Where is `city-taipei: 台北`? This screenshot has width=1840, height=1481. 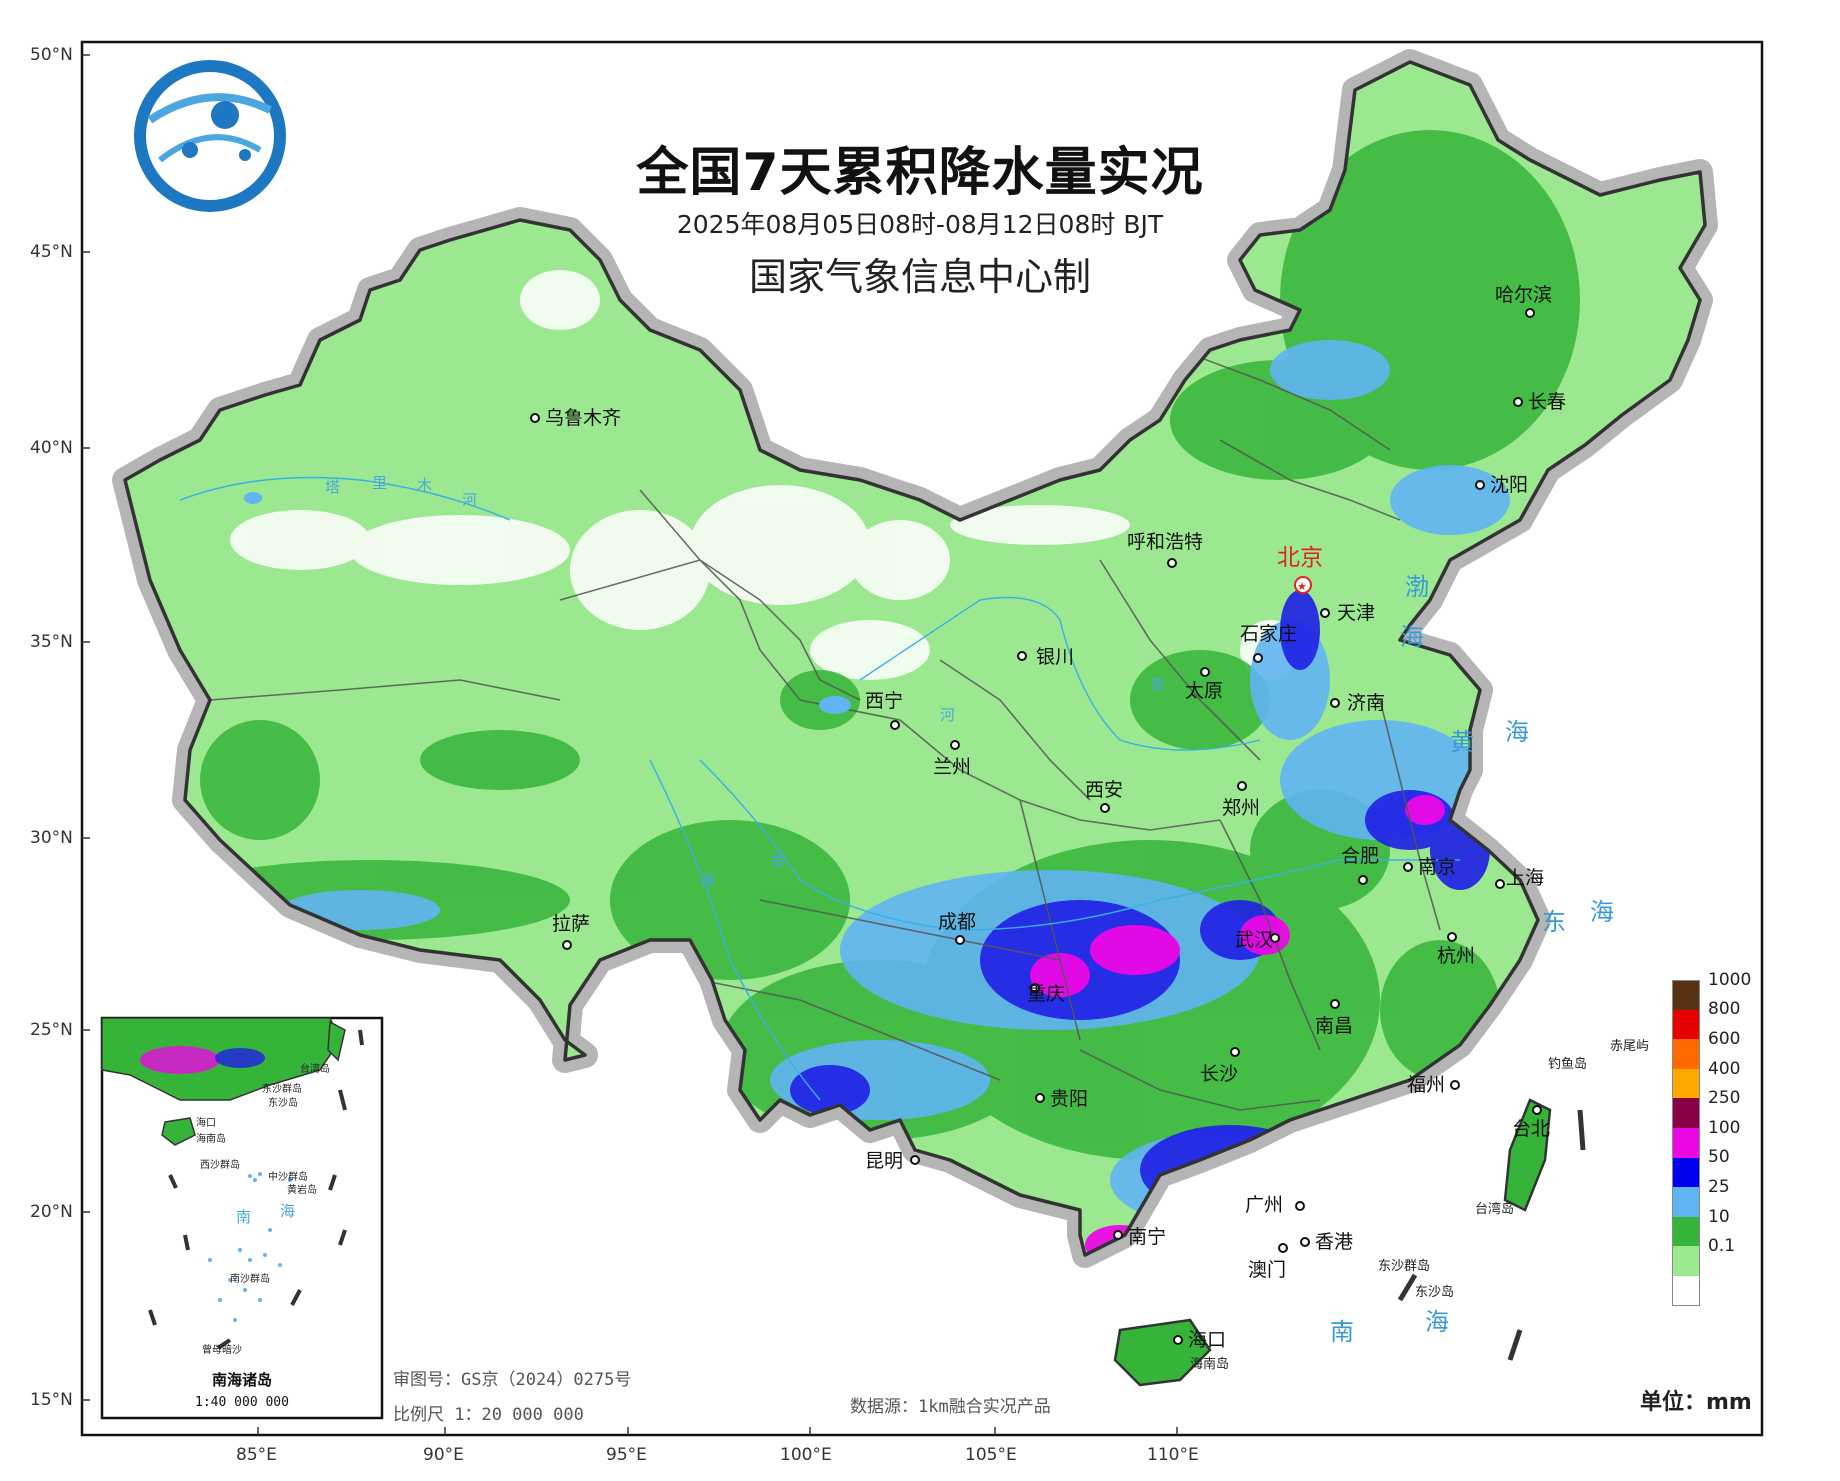
city-taipei: 台北 is located at coordinates (1531, 1122).